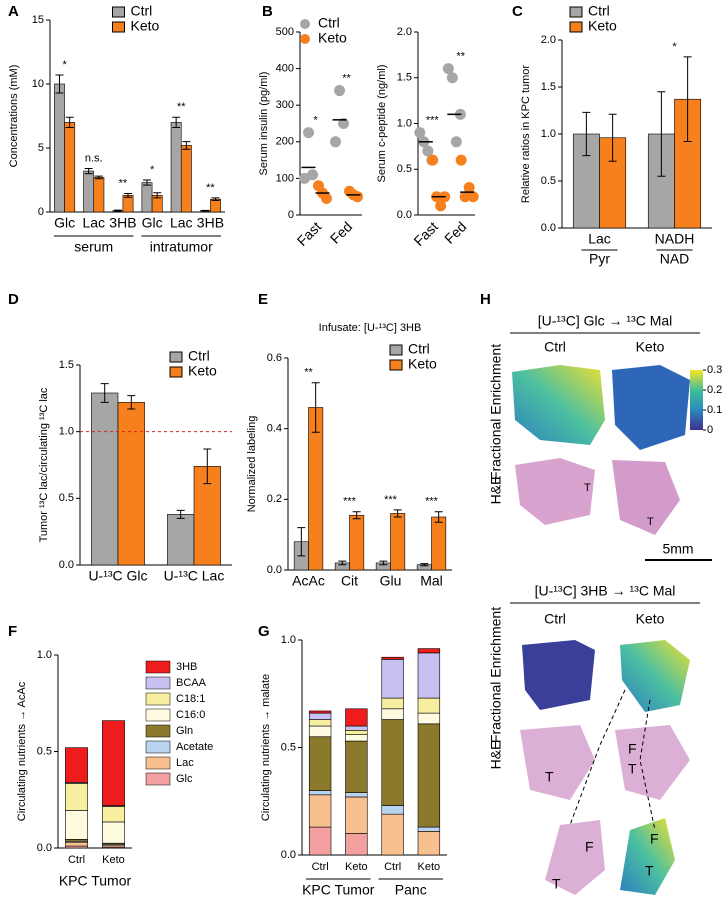 This screenshot has height=900, width=723. What do you see at coordinates (152, 223) in the screenshot?
I see `x-tick-label: Glc` at bounding box center [152, 223].